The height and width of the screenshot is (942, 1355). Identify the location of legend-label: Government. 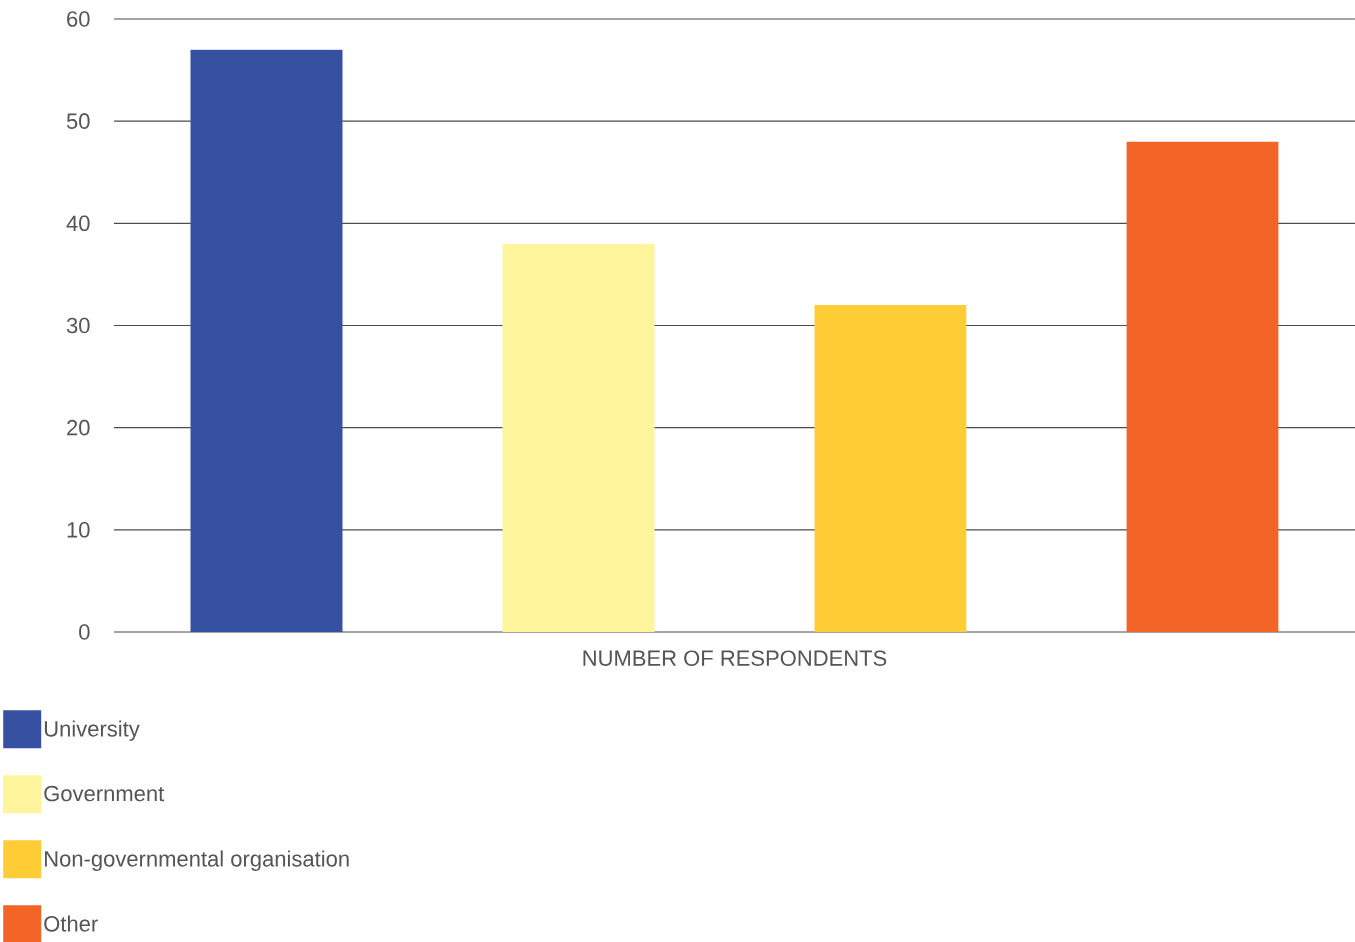
(104, 793).